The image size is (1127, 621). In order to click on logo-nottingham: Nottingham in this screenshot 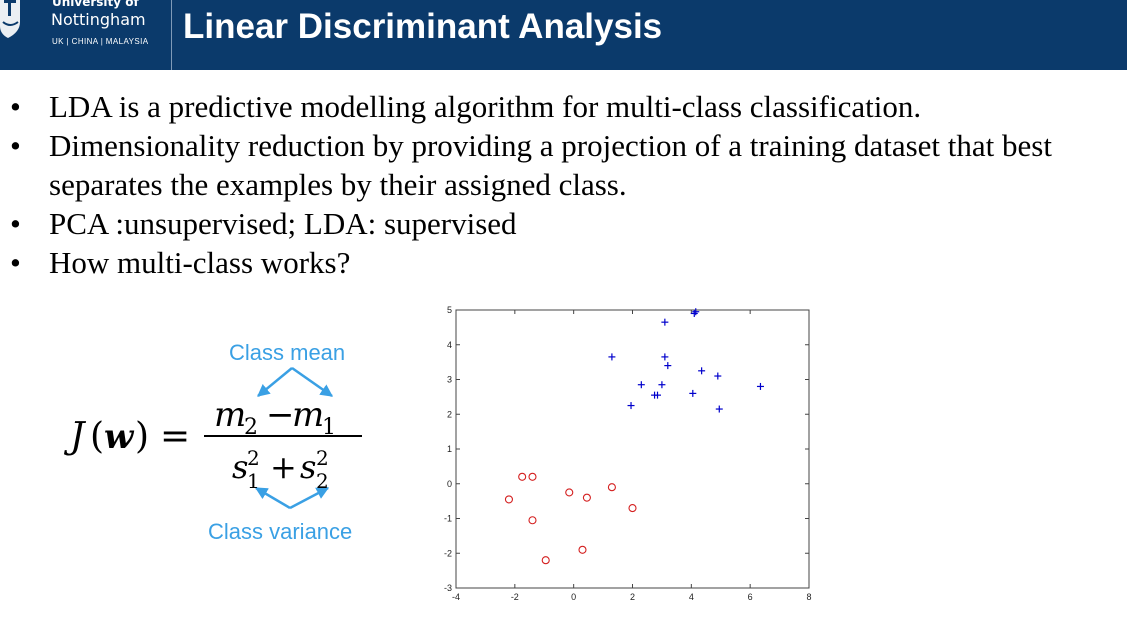, I will do `click(98, 19)`.